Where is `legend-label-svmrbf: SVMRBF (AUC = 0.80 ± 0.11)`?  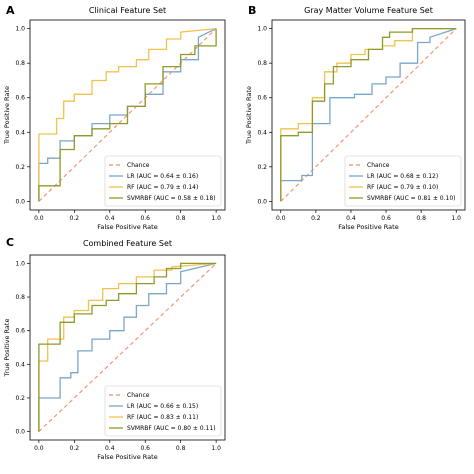
legend-label-svmrbf: SVMRBF (AUC = 0.80 ± 0.11) is located at coordinates (171, 428).